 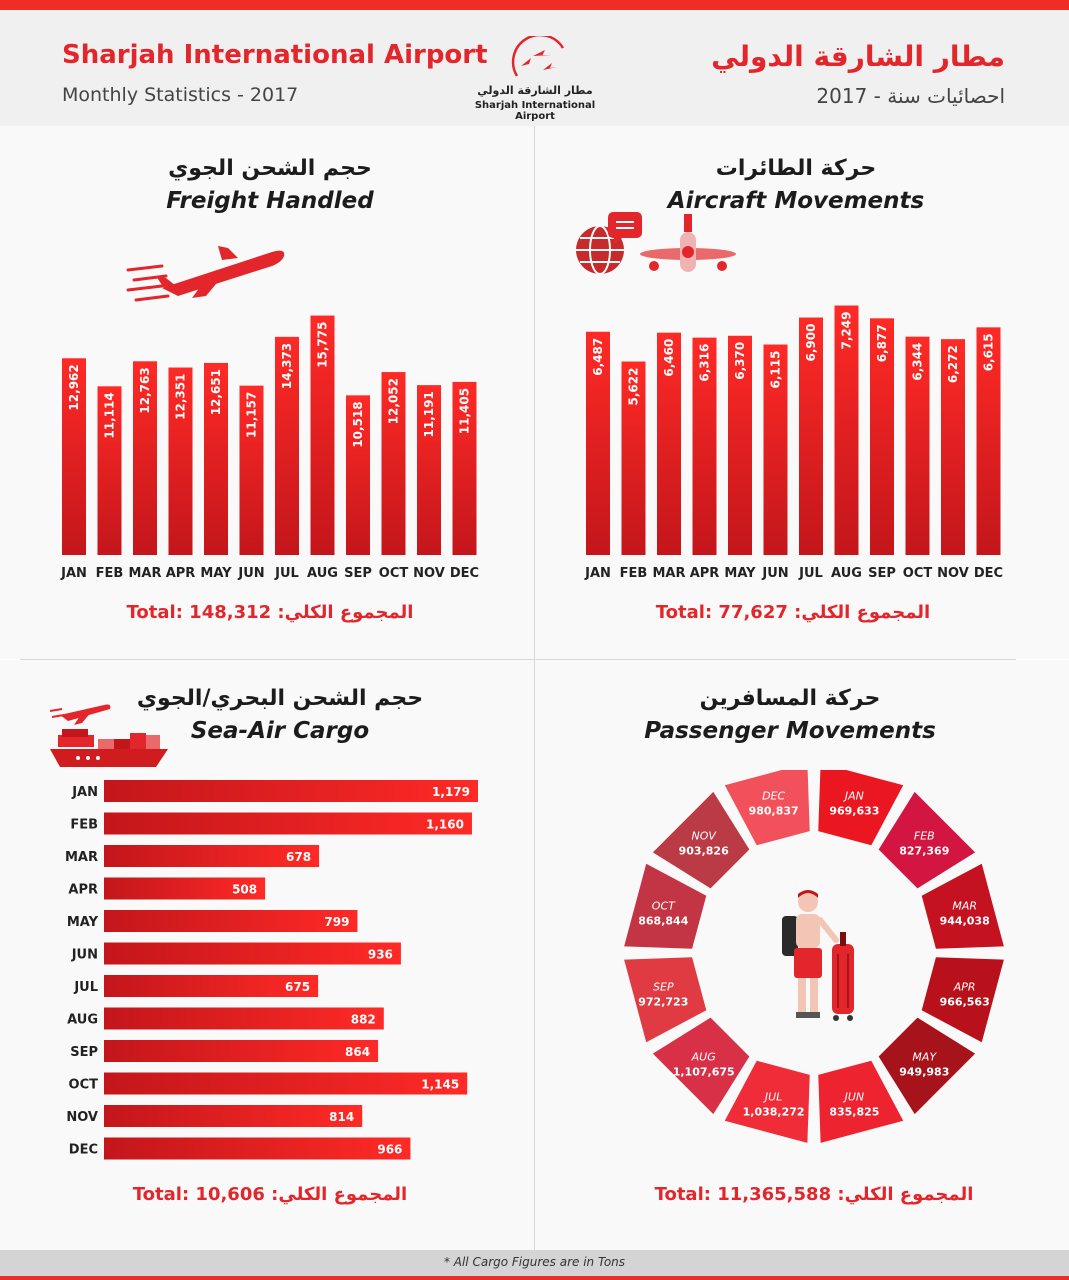 What do you see at coordinates (538, 56) in the screenshot?
I see `birds-logo-icon` at bounding box center [538, 56].